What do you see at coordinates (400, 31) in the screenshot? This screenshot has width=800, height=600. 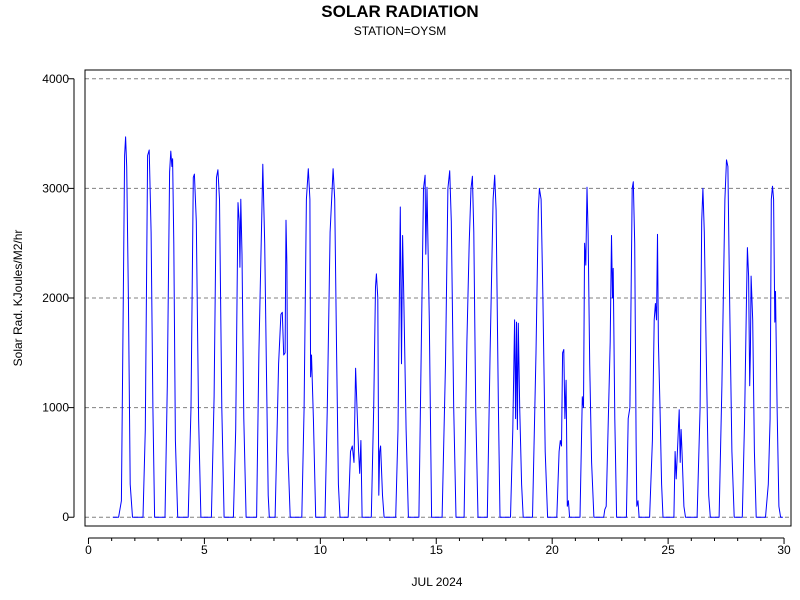 I see `chart-subtitle: STATION=OYSM` at bounding box center [400, 31].